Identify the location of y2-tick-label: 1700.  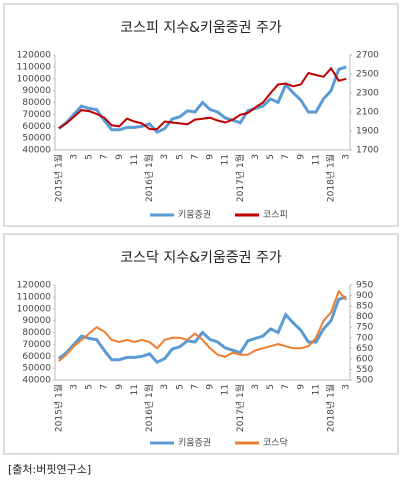
(367, 151).